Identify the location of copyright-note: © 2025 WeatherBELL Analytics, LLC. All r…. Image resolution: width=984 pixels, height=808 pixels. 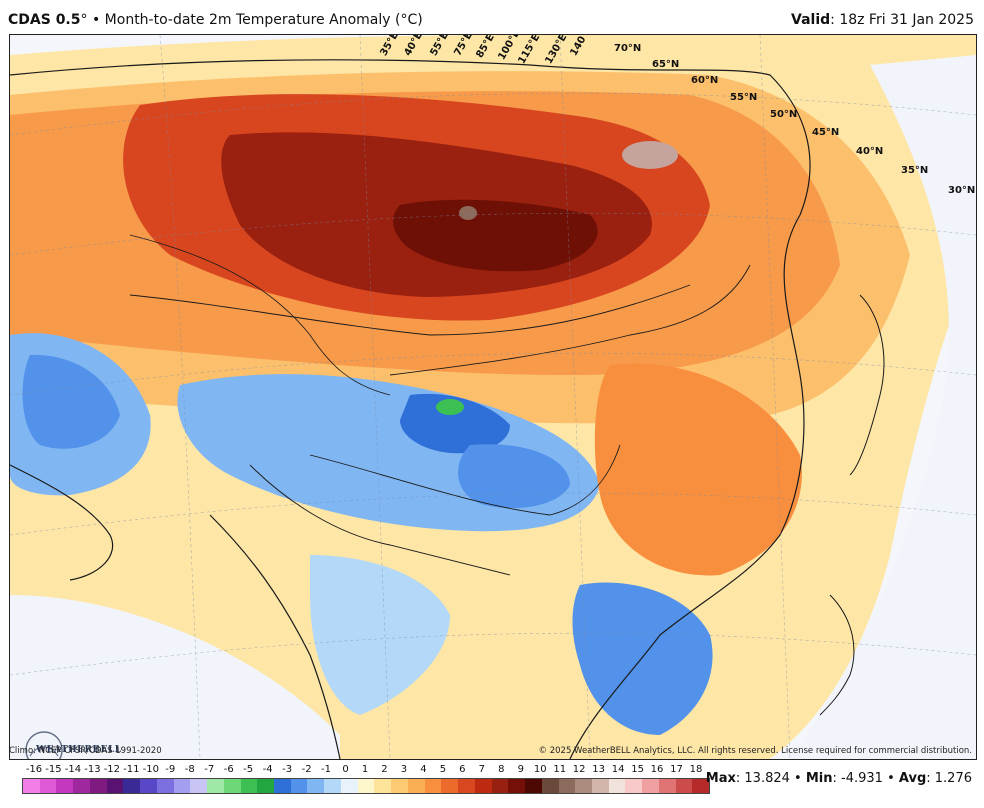
(755, 751).